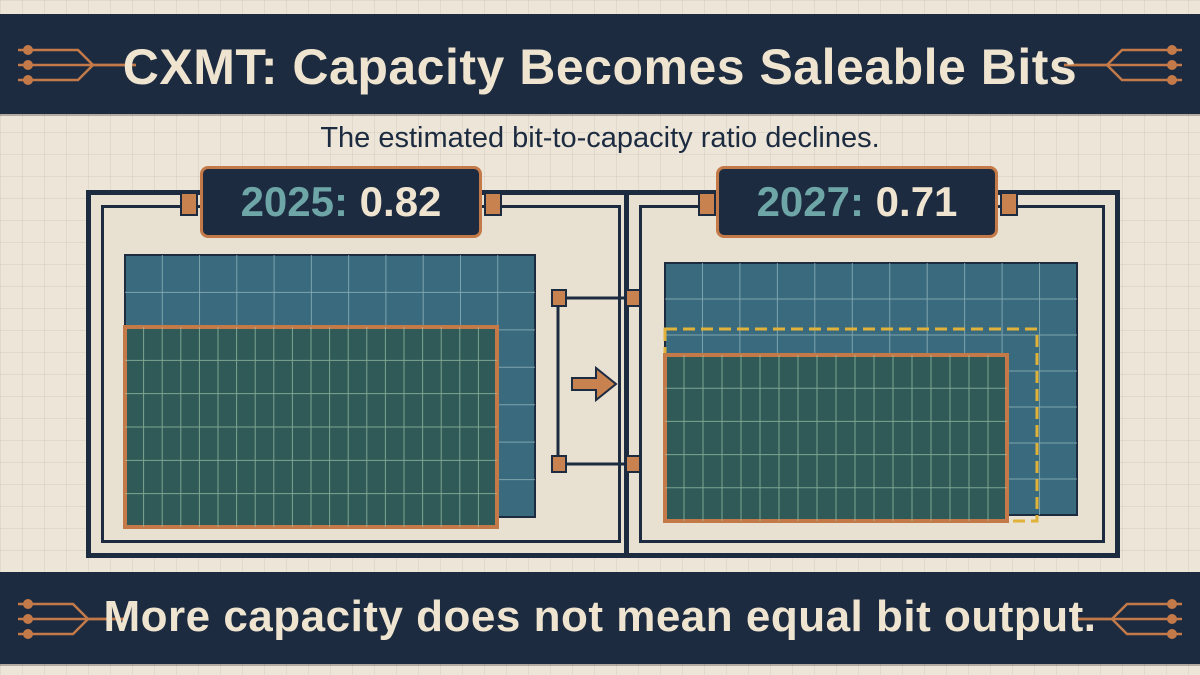 The width and height of the screenshot is (1200, 675). I want to click on year-2025: 2025:, so click(294, 201).